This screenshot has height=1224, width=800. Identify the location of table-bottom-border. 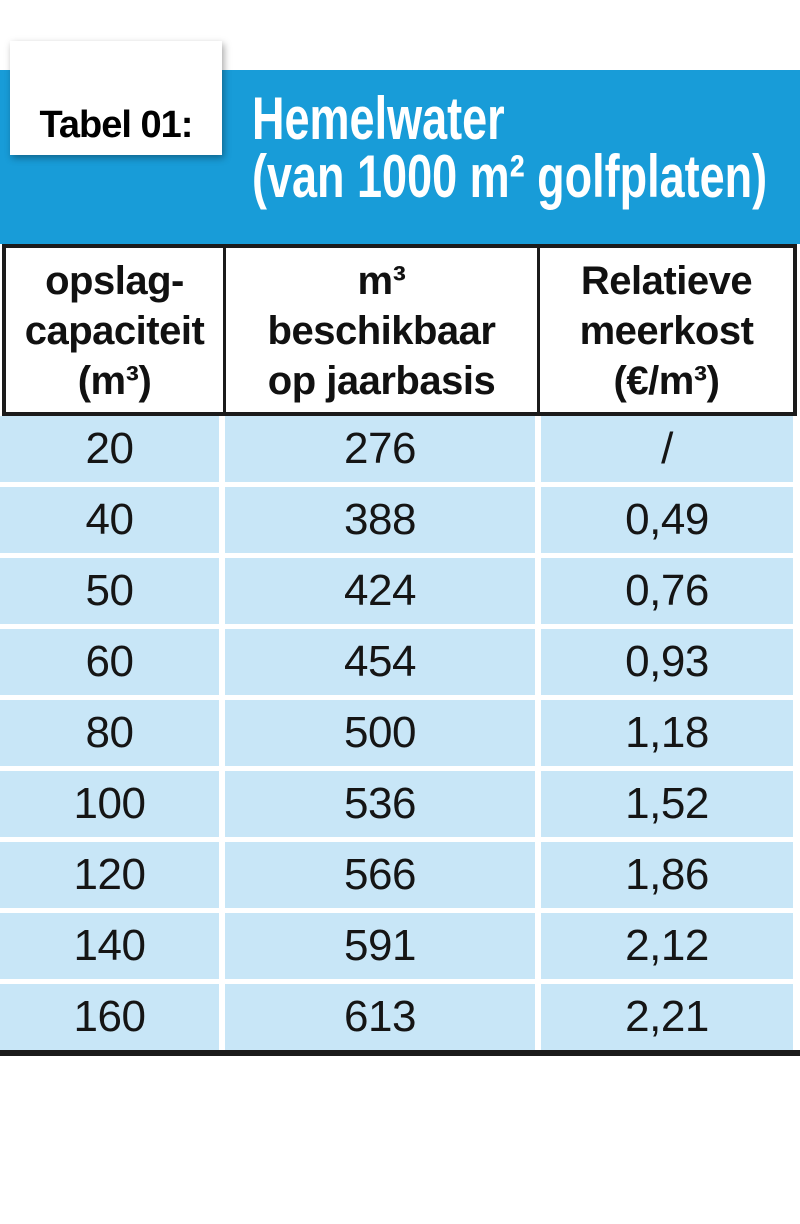
(400, 1053).